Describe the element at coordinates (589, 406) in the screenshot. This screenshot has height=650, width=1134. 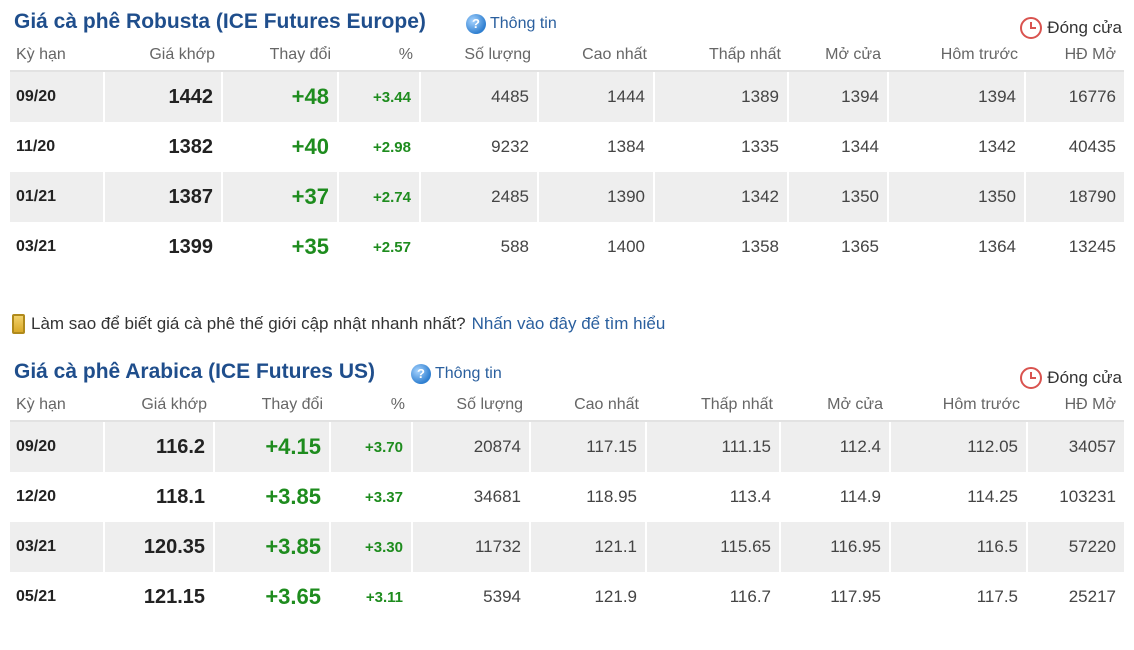
I see `arabica-col-header-high: Cao nhất` at that location.